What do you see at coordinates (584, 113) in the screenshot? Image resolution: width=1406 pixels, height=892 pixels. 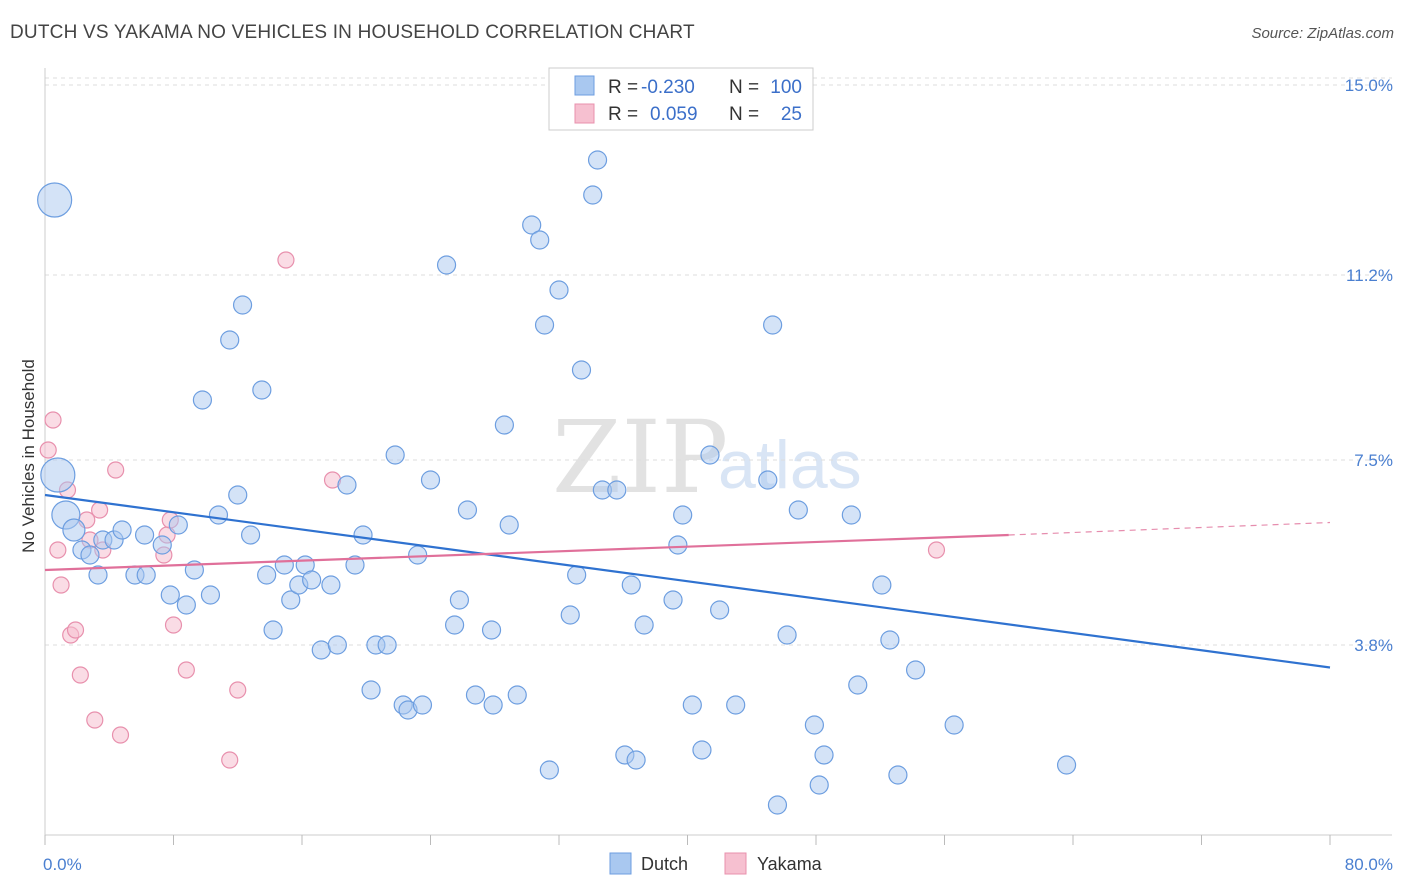 I see `legend-swatch-yakama` at bounding box center [584, 113].